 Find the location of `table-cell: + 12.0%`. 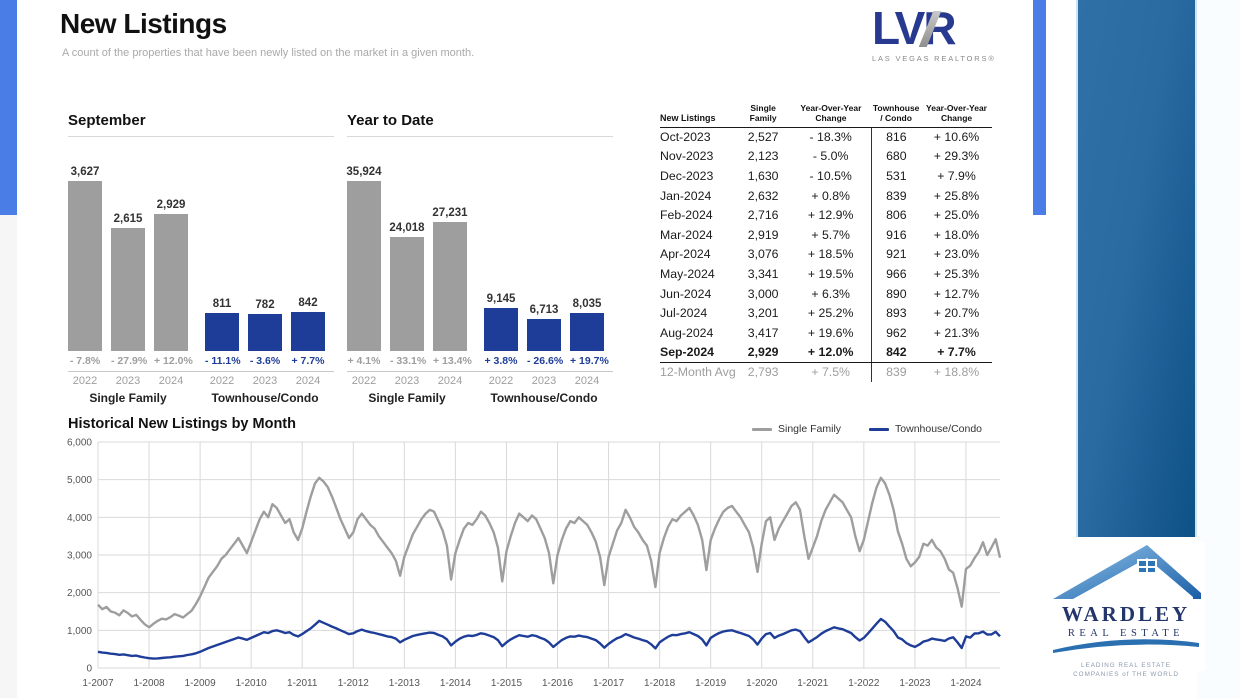

table-cell: + 12.0% is located at coordinates (831, 352).